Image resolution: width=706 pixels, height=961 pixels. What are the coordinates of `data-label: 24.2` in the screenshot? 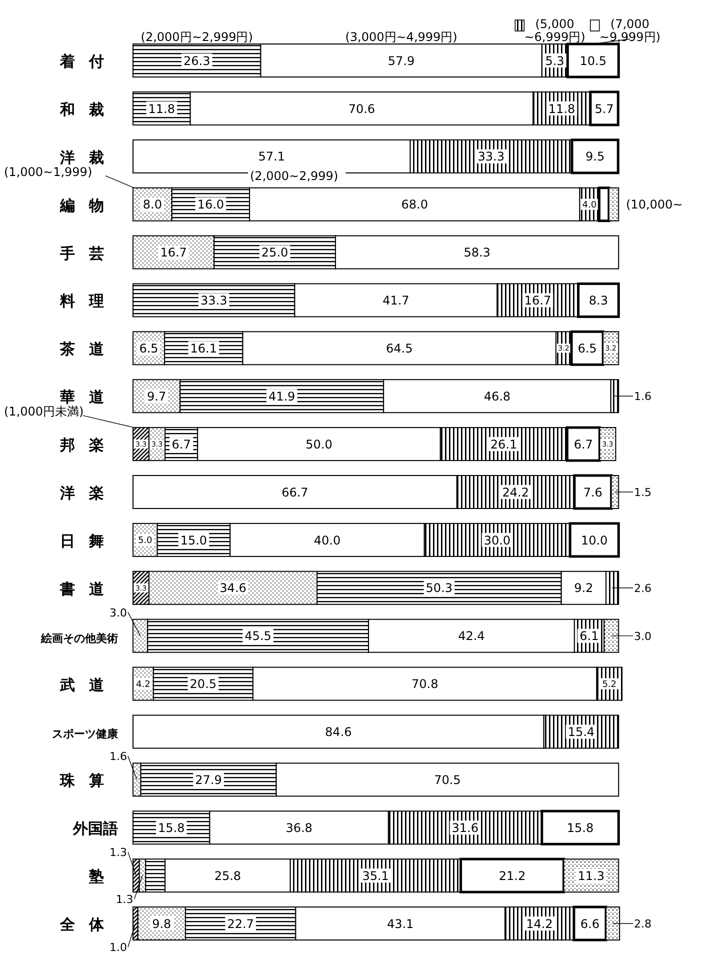 It's located at (516, 492).